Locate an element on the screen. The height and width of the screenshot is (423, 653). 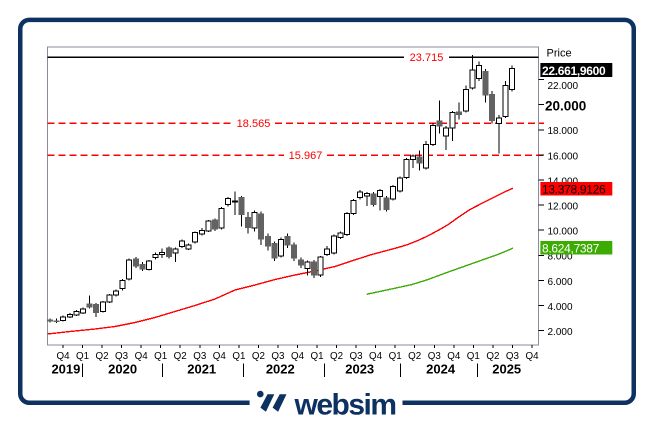
svg-text: 12.000 is located at coordinates (563, 207).